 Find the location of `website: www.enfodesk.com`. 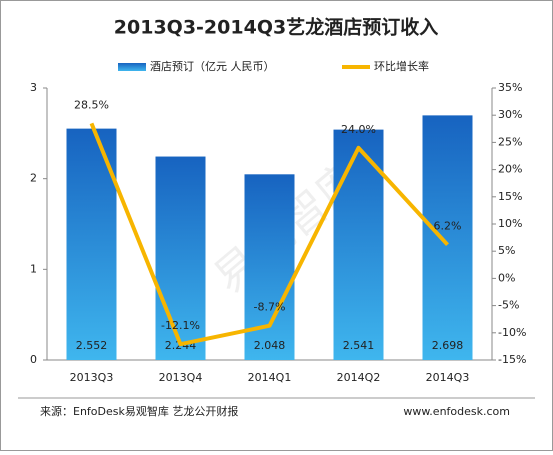

website: www.enfodesk.com is located at coordinates (456, 411).